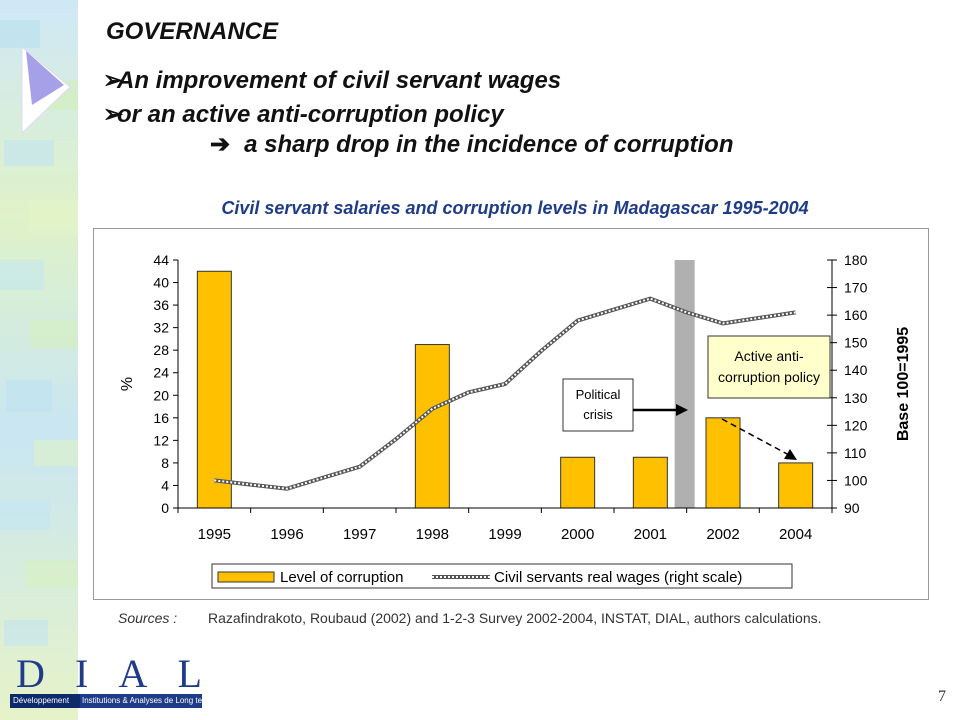 The height and width of the screenshot is (720, 960). I want to click on logo-tag-right: Institutions & Analyses de Long terme, so click(149, 700).